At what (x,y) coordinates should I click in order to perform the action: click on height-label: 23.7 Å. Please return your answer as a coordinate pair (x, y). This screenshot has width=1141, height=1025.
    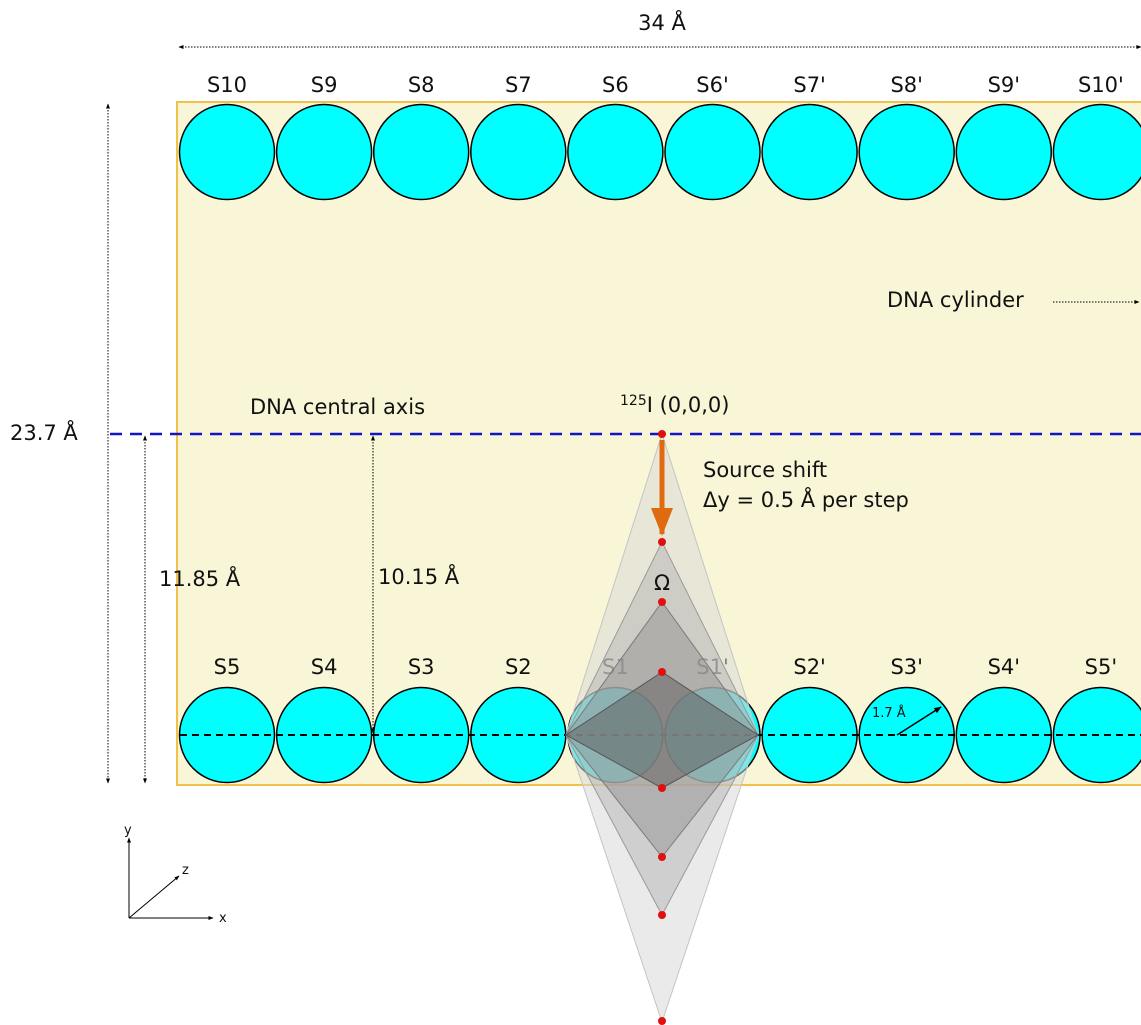
    Looking at the image, I should click on (44, 432).